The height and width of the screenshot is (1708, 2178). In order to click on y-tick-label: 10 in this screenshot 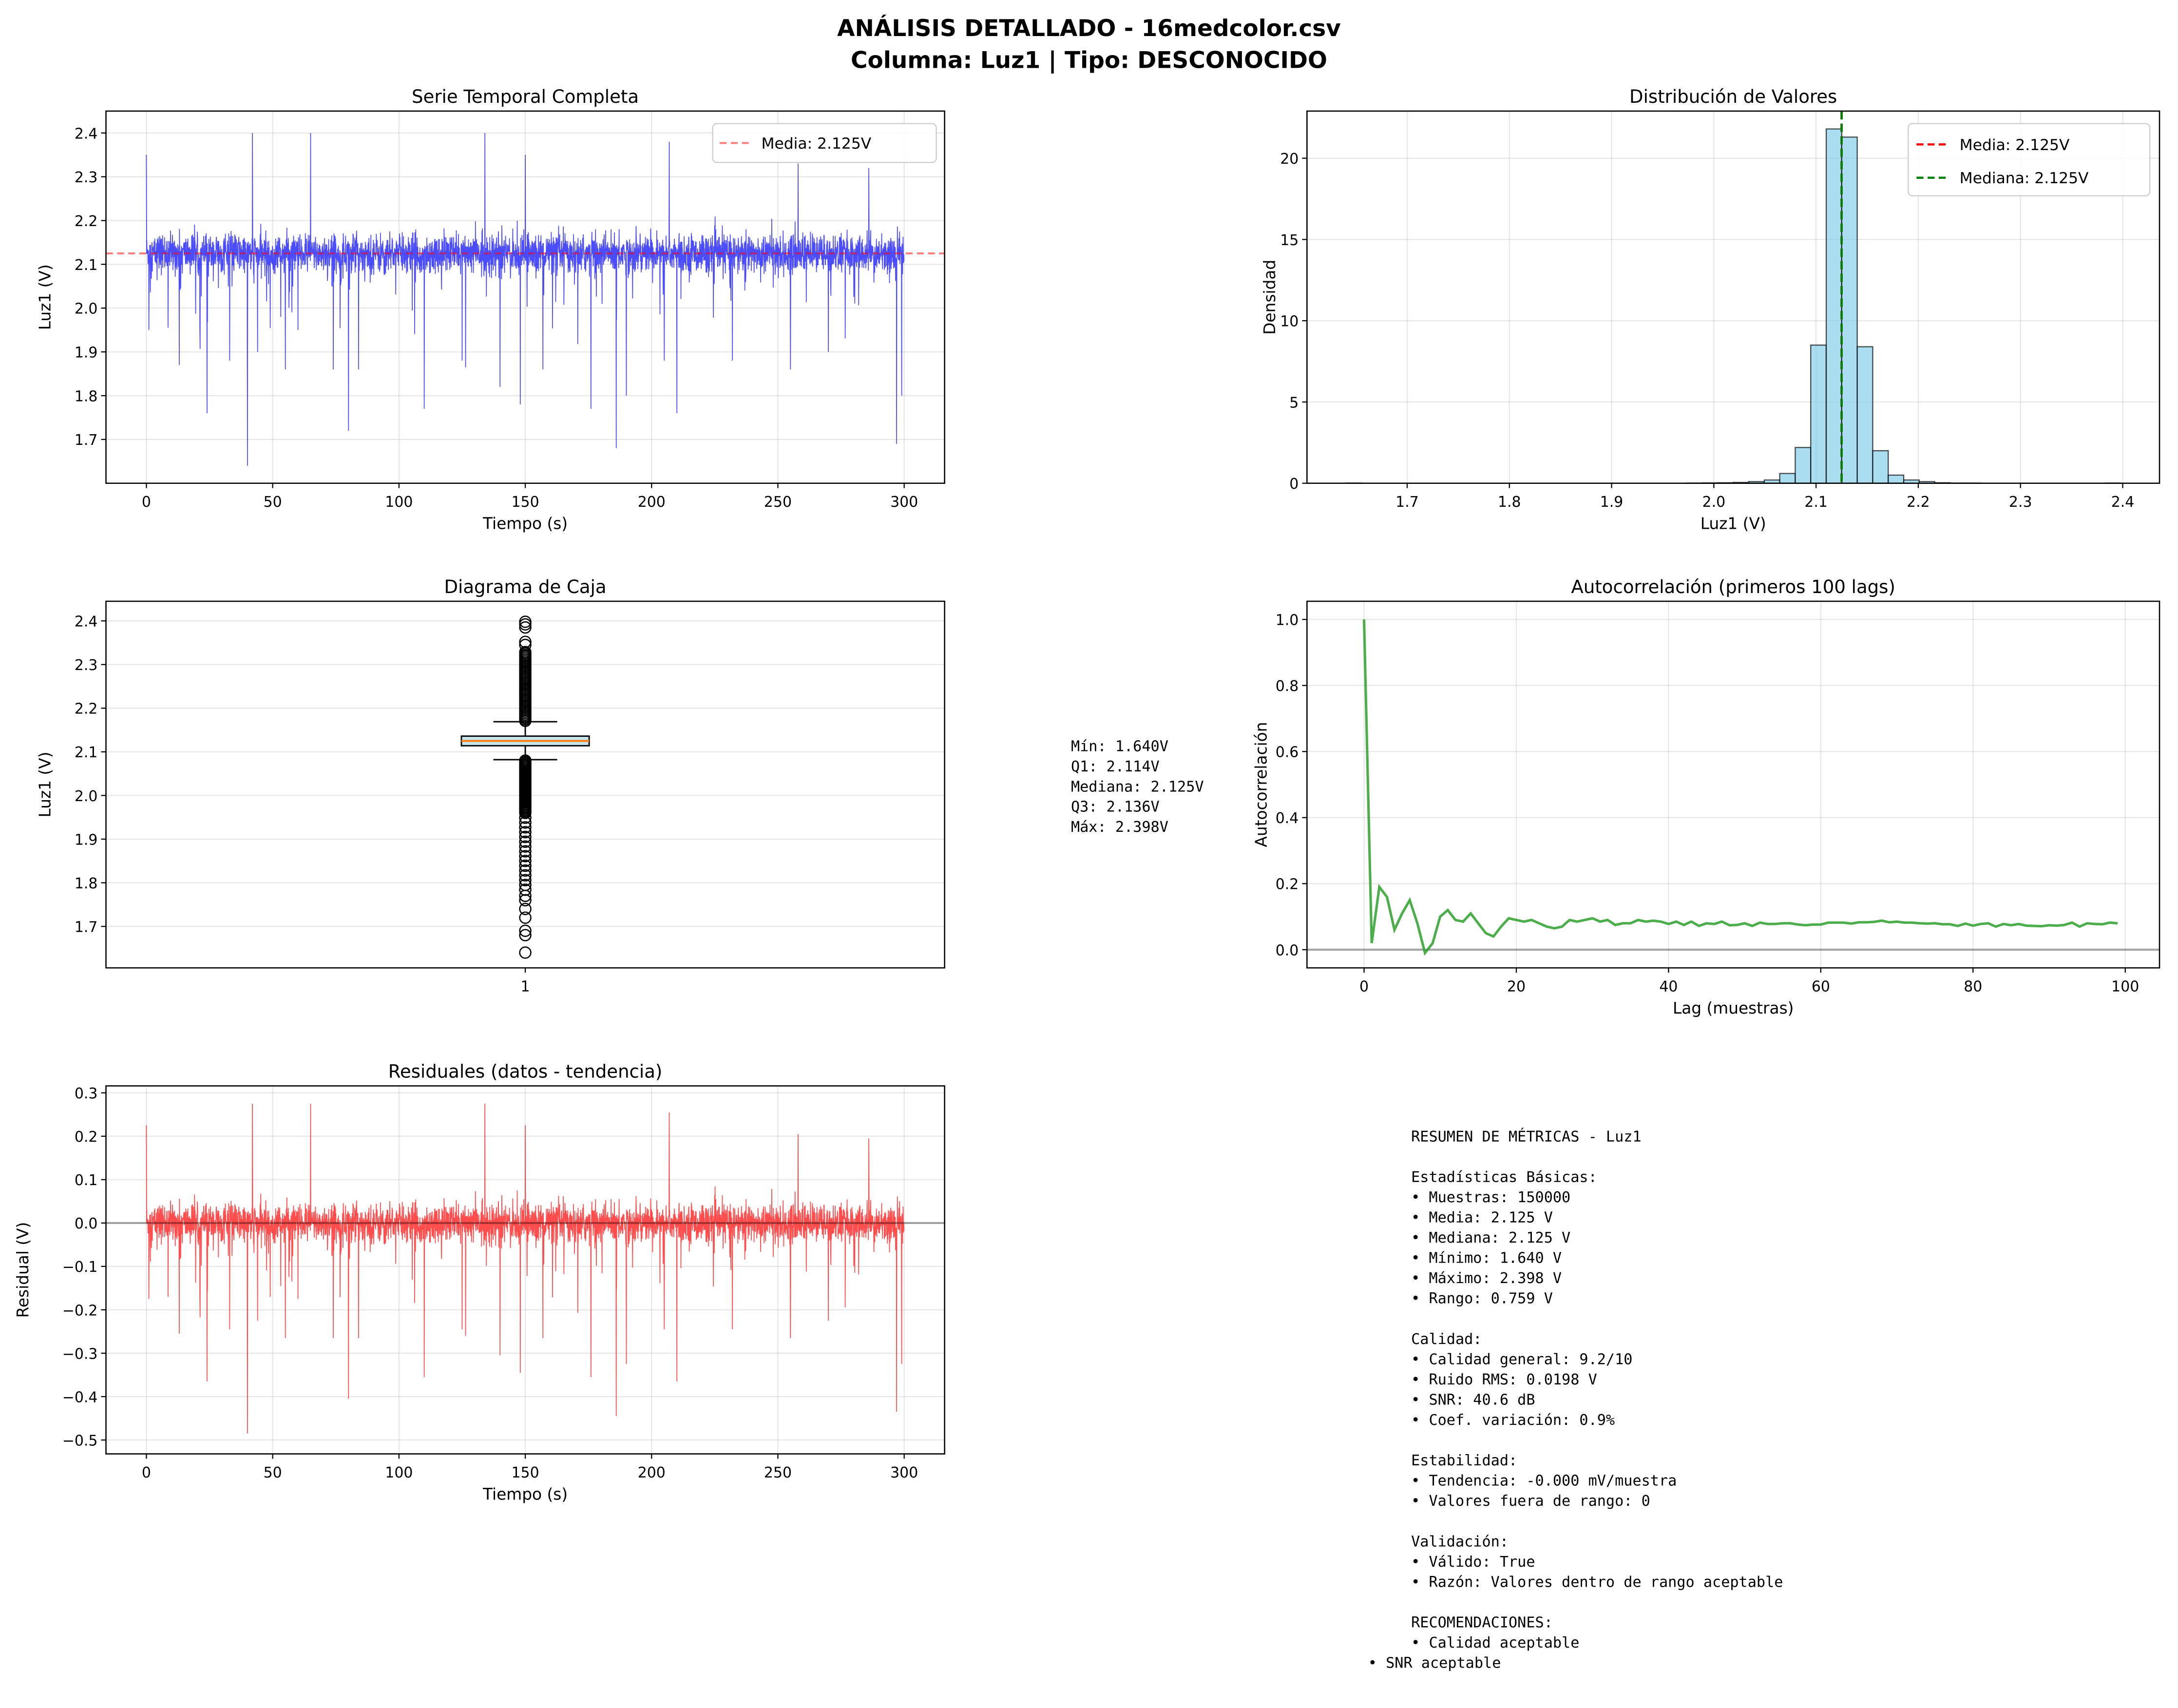, I will do `click(1289, 321)`.